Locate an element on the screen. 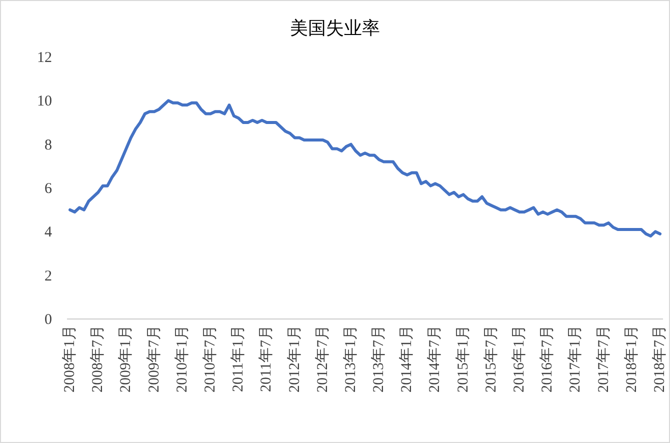  y-tick-label: 8 is located at coordinates (48, 145).